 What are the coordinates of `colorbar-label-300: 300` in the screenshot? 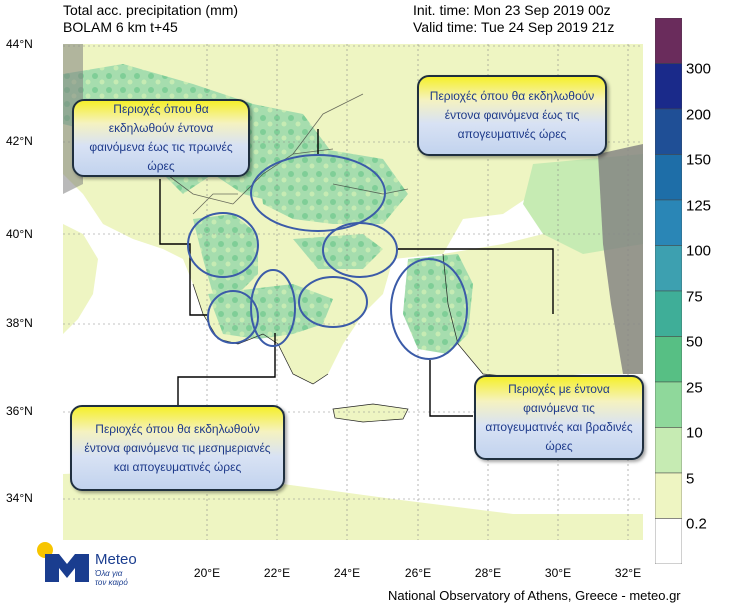 It's located at (699, 69).